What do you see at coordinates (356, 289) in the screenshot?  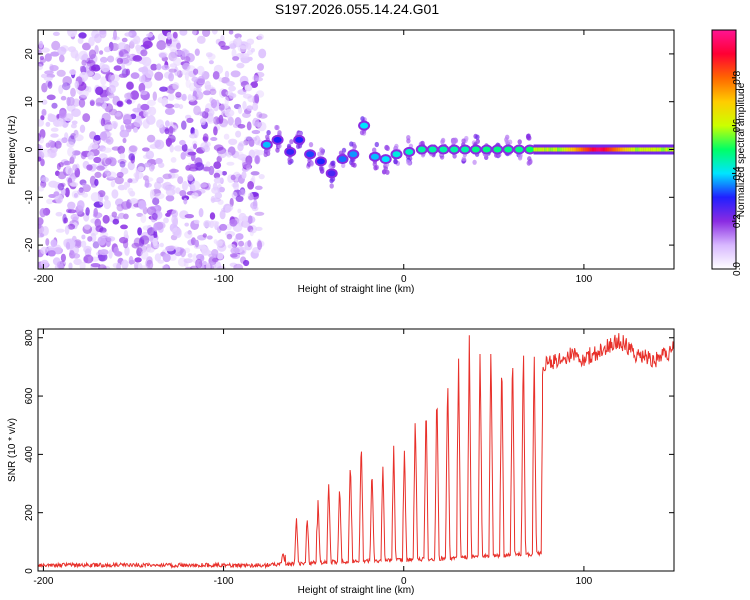 I see `heatmap-x-axis-label: Height of straight line (km)` at bounding box center [356, 289].